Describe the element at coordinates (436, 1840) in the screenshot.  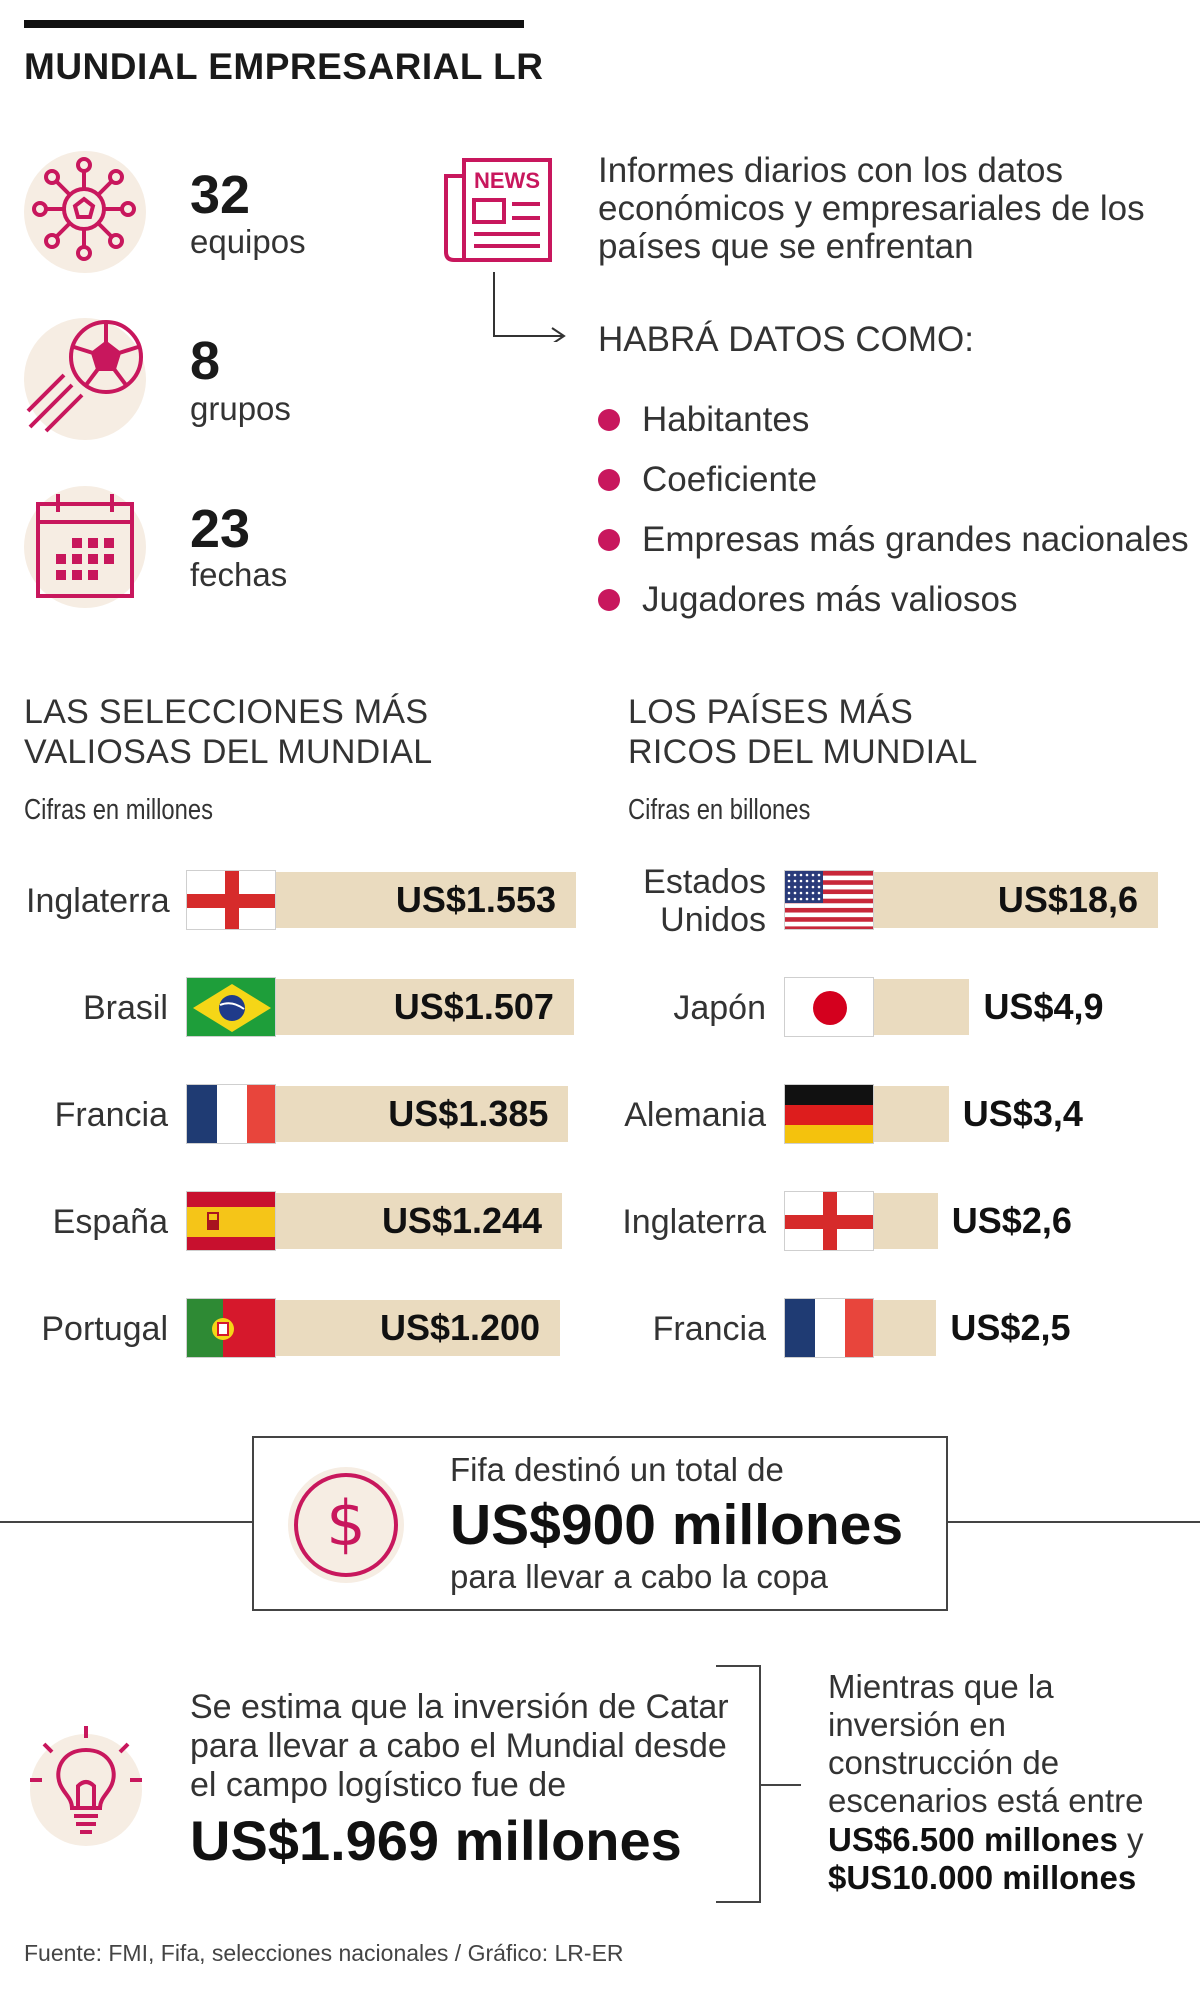
I see `catar-amount: US$1.969 millones` at that location.